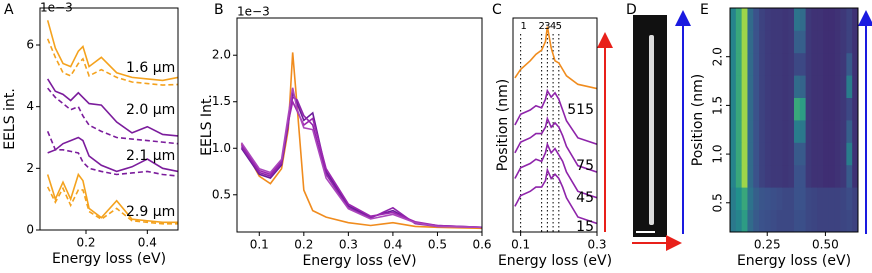 The width and height of the screenshot is (872, 273). What do you see at coordinates (221, 55) in the screenshot?
I see `y-tick-label: 2.0` at bounding box center [221, 55].